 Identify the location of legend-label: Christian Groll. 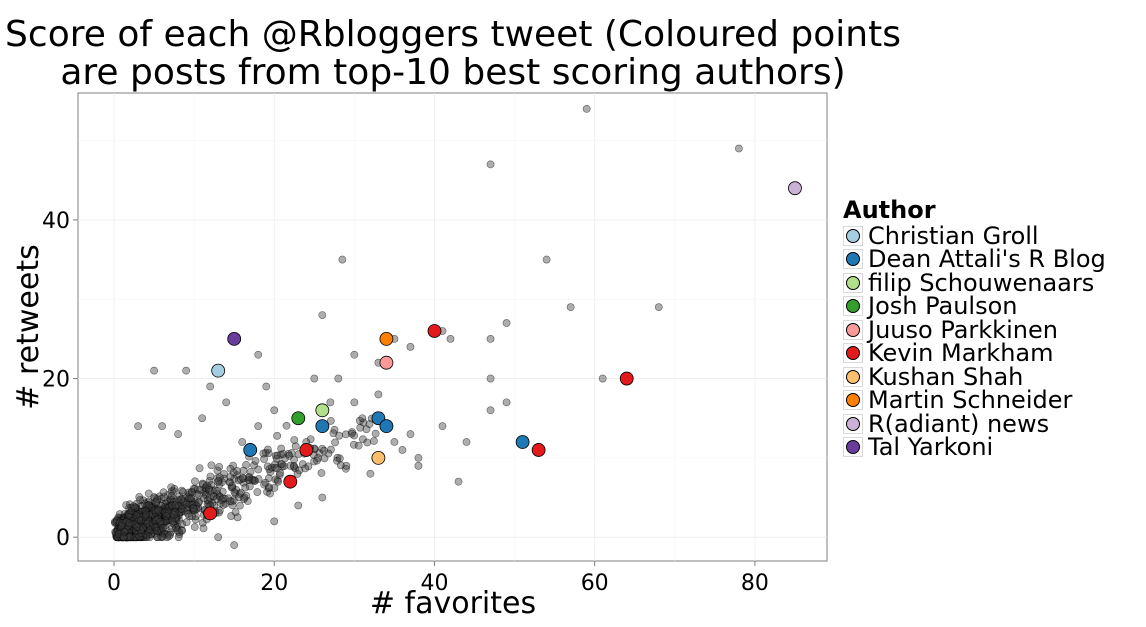
(953, 235).